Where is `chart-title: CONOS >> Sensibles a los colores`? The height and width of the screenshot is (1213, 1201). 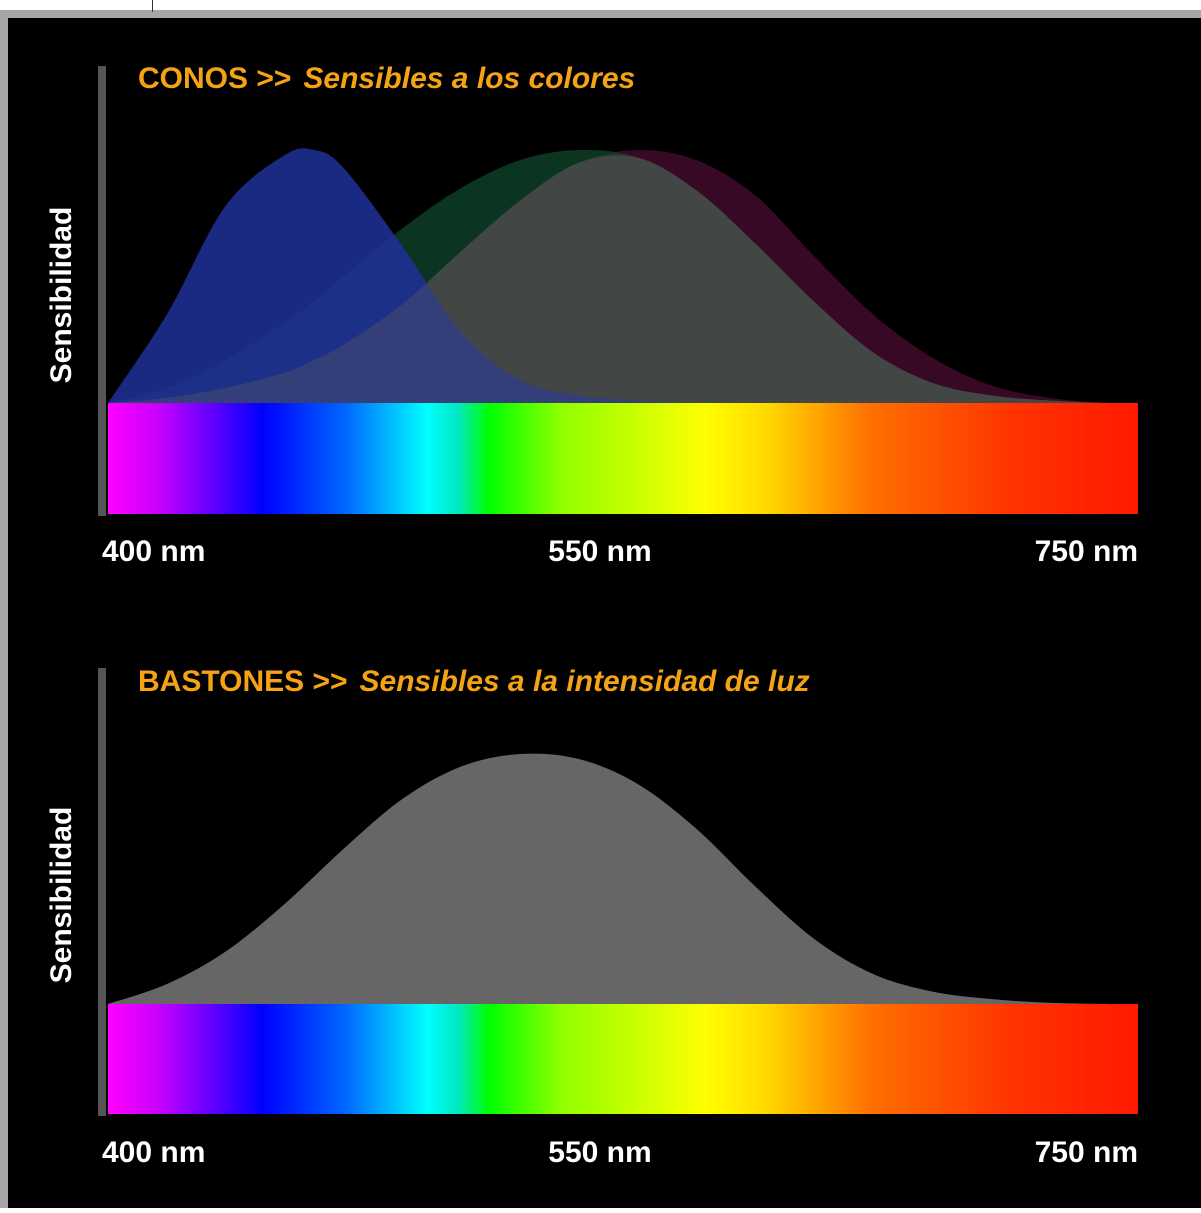 chart-title: CONOS >> Sensibles a los colores is located at coordinates (386, 78).